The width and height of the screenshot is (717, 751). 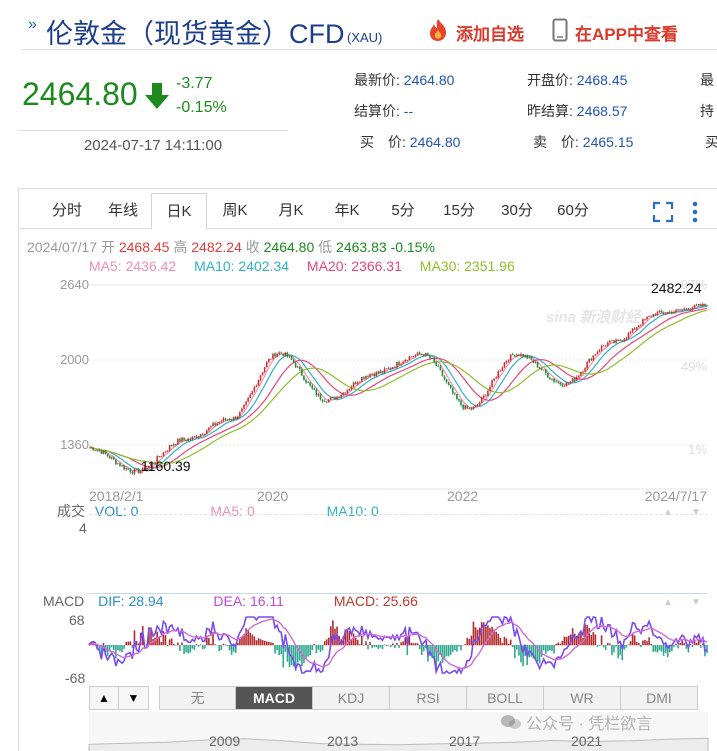 What do you see at coordinates (475, 32) in the screenshot?
I see `add-favorite-button: 添加自选` at bounding box center [475, 32].